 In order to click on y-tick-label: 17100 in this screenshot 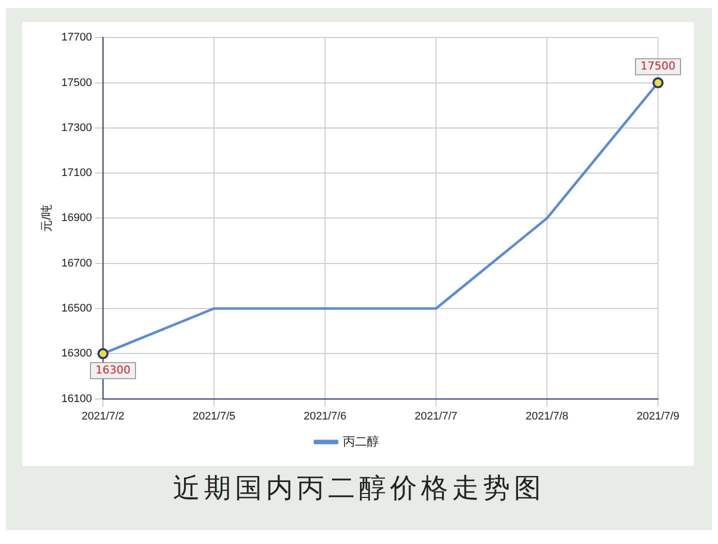, I will do `click(76, 173)`.